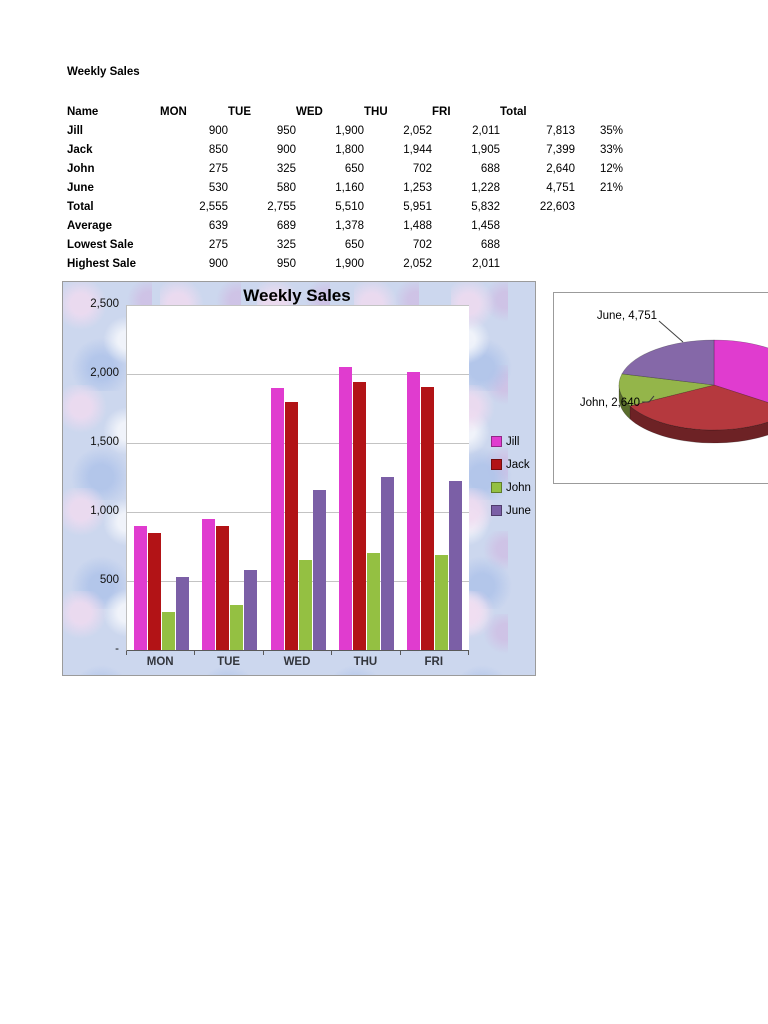  Describe the element at coordinates (486, 130) in the screenshot. I see `cell-value: 2,011` at that location.